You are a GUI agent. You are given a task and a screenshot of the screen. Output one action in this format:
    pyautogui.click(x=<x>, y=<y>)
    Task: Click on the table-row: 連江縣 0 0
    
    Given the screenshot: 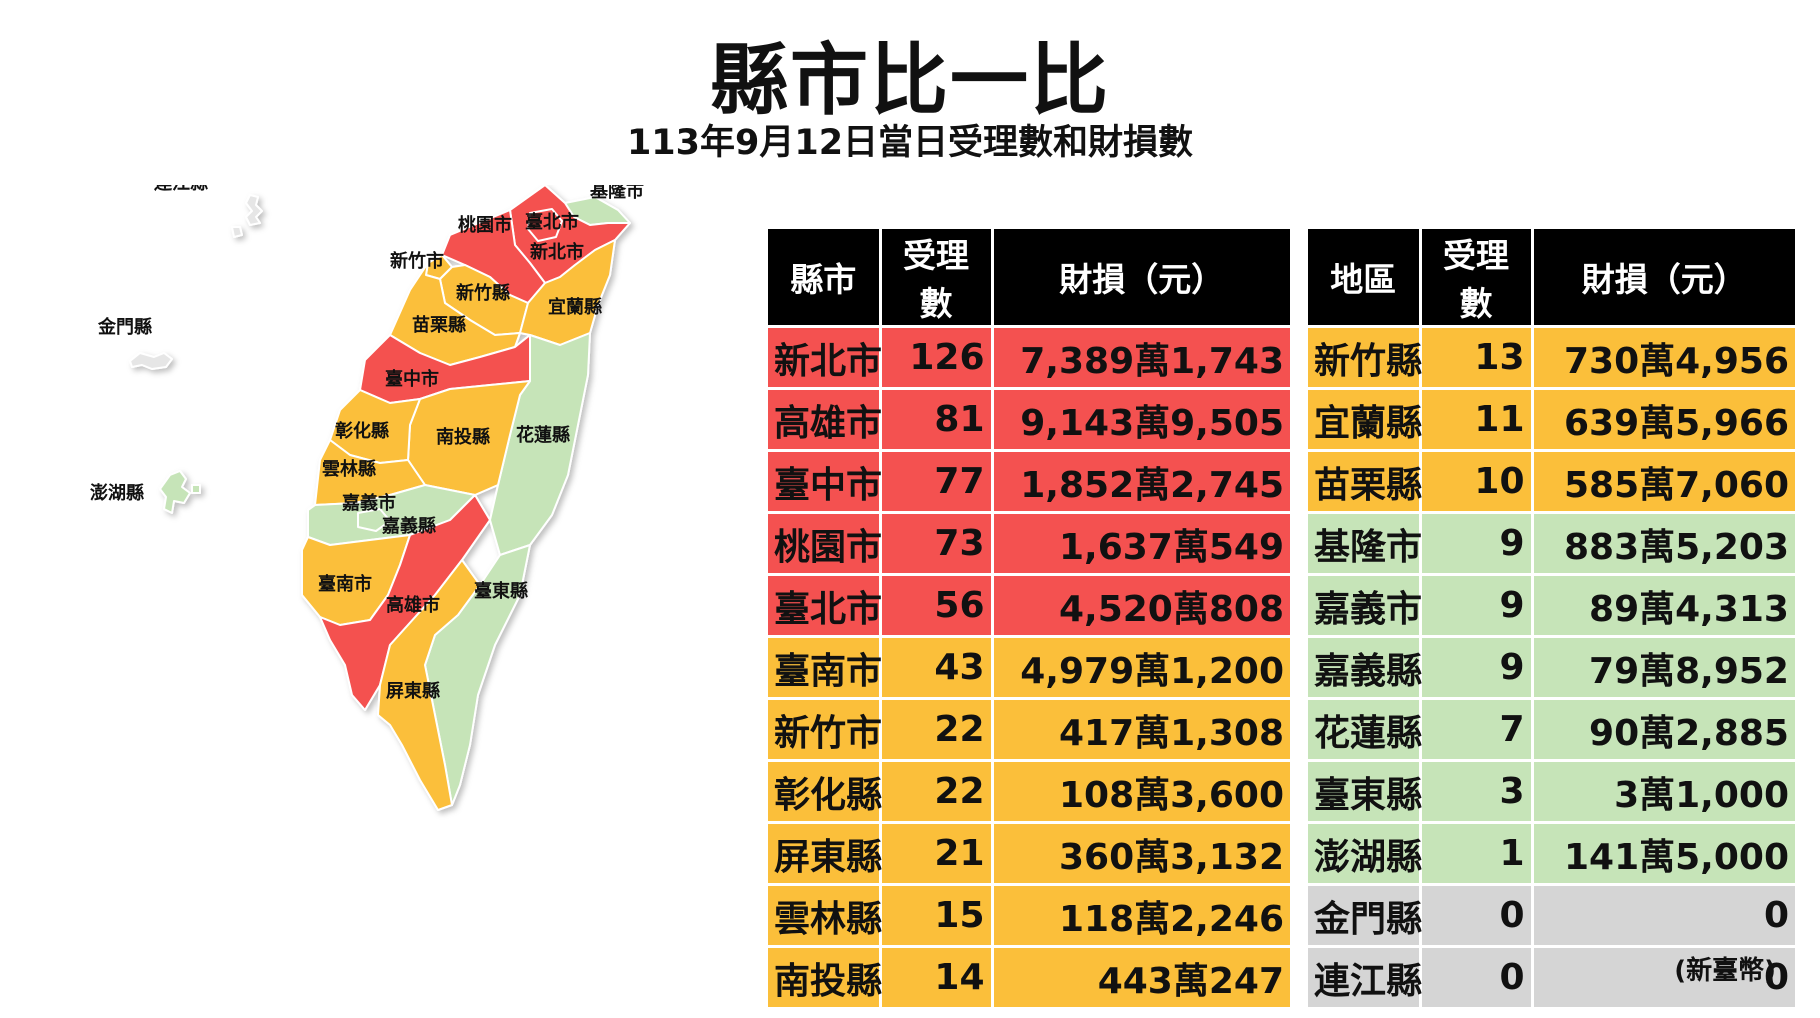 What is the action you would take?
    pyautogui.click(x=1551, y=976)
    